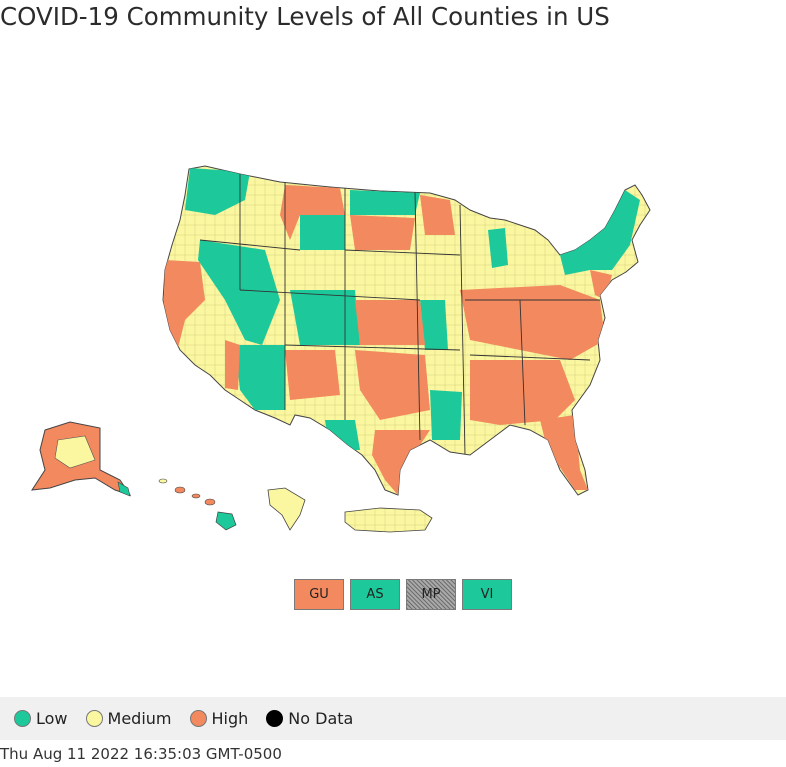 This screenshot has width=786, height=767. What do you see at coordinates (275, 718) in the screenshot?
I see `no-data-swatch-icon` at bounding box center [275, 718].